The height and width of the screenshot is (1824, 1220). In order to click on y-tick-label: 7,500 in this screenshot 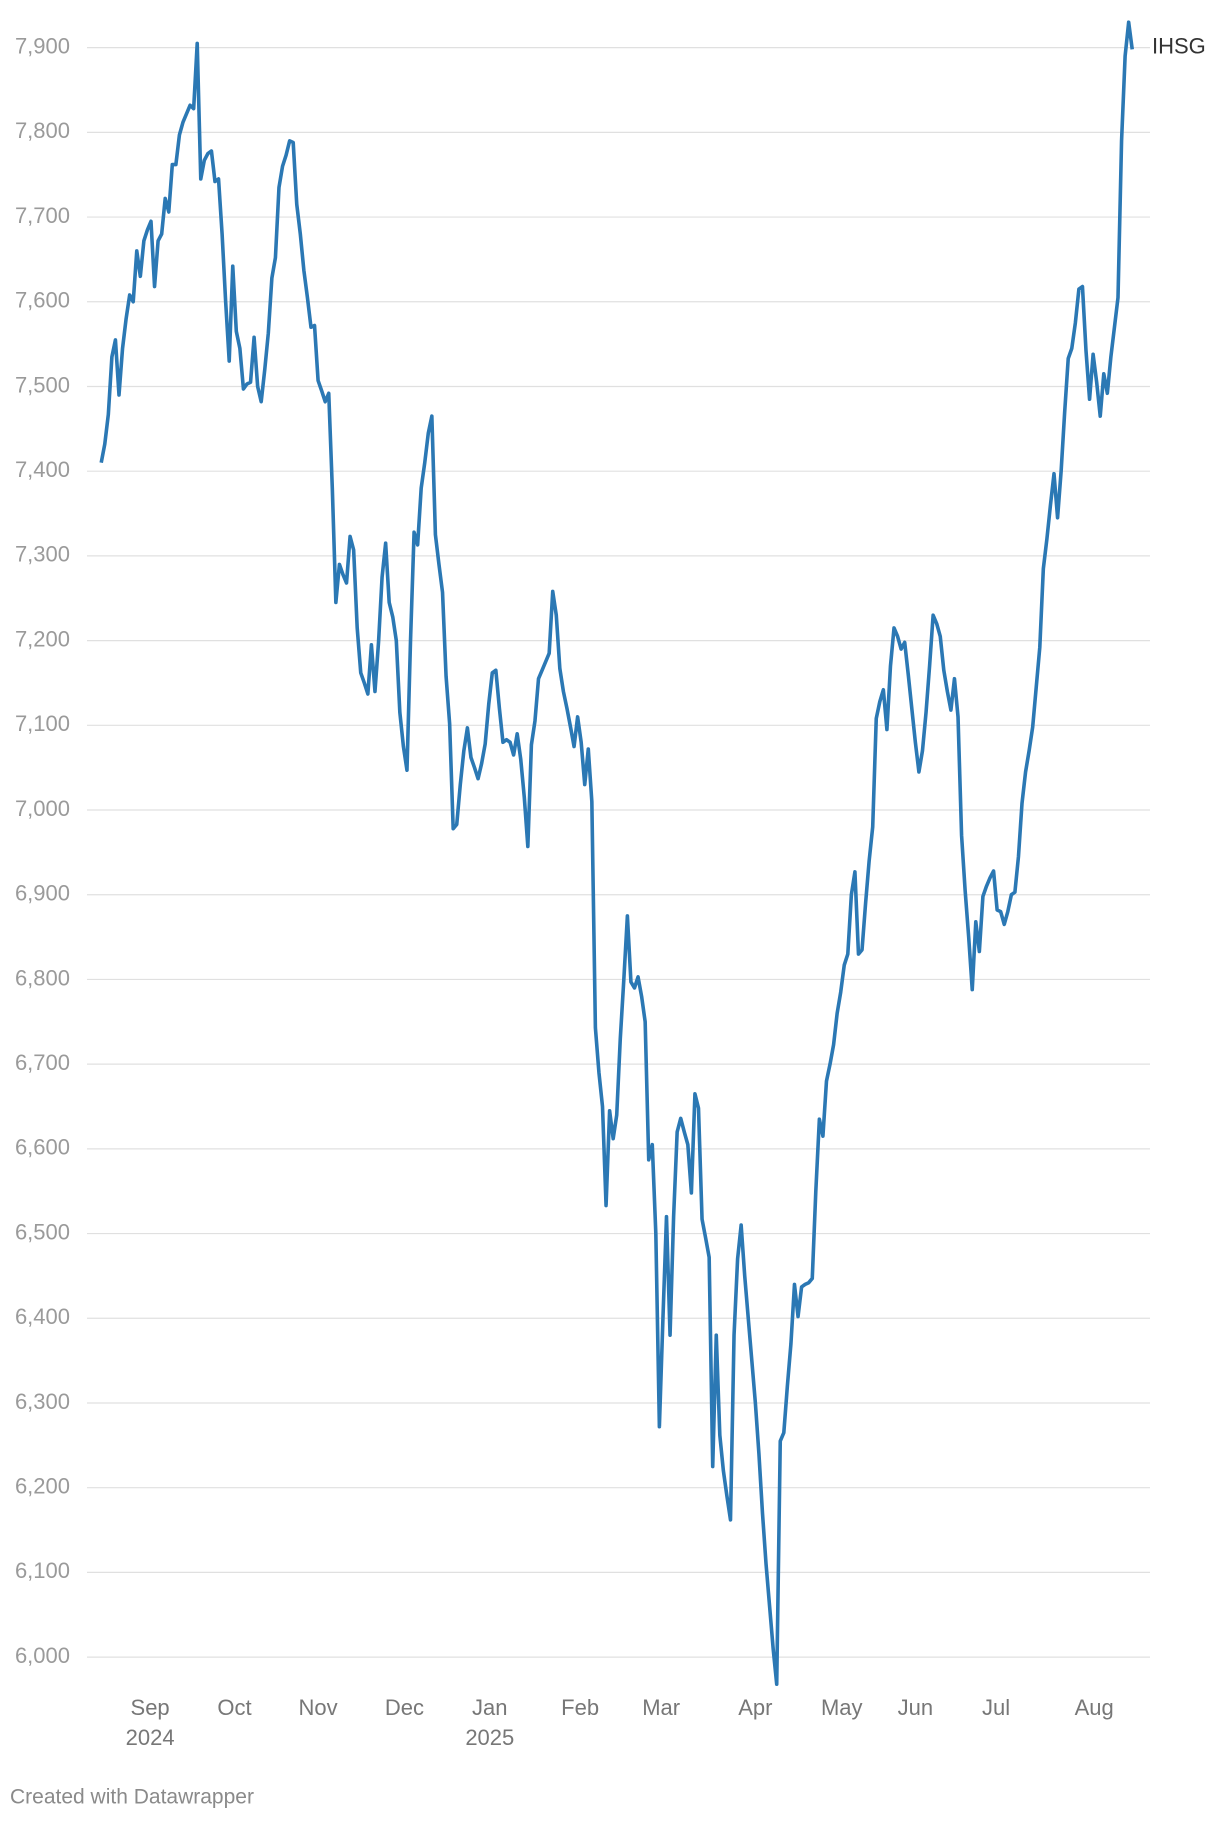, I will do `click(42, 384)`.